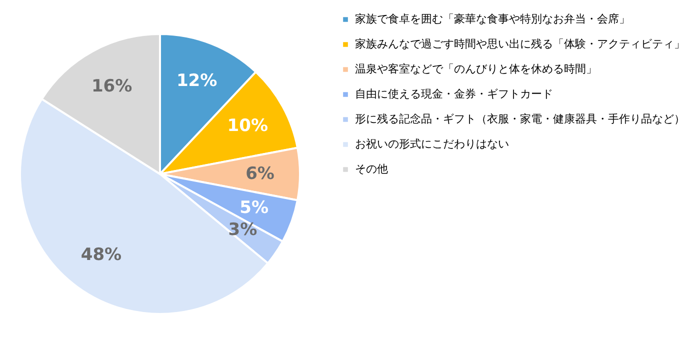  I want to click on data-label: 6%, so click(260, 174).